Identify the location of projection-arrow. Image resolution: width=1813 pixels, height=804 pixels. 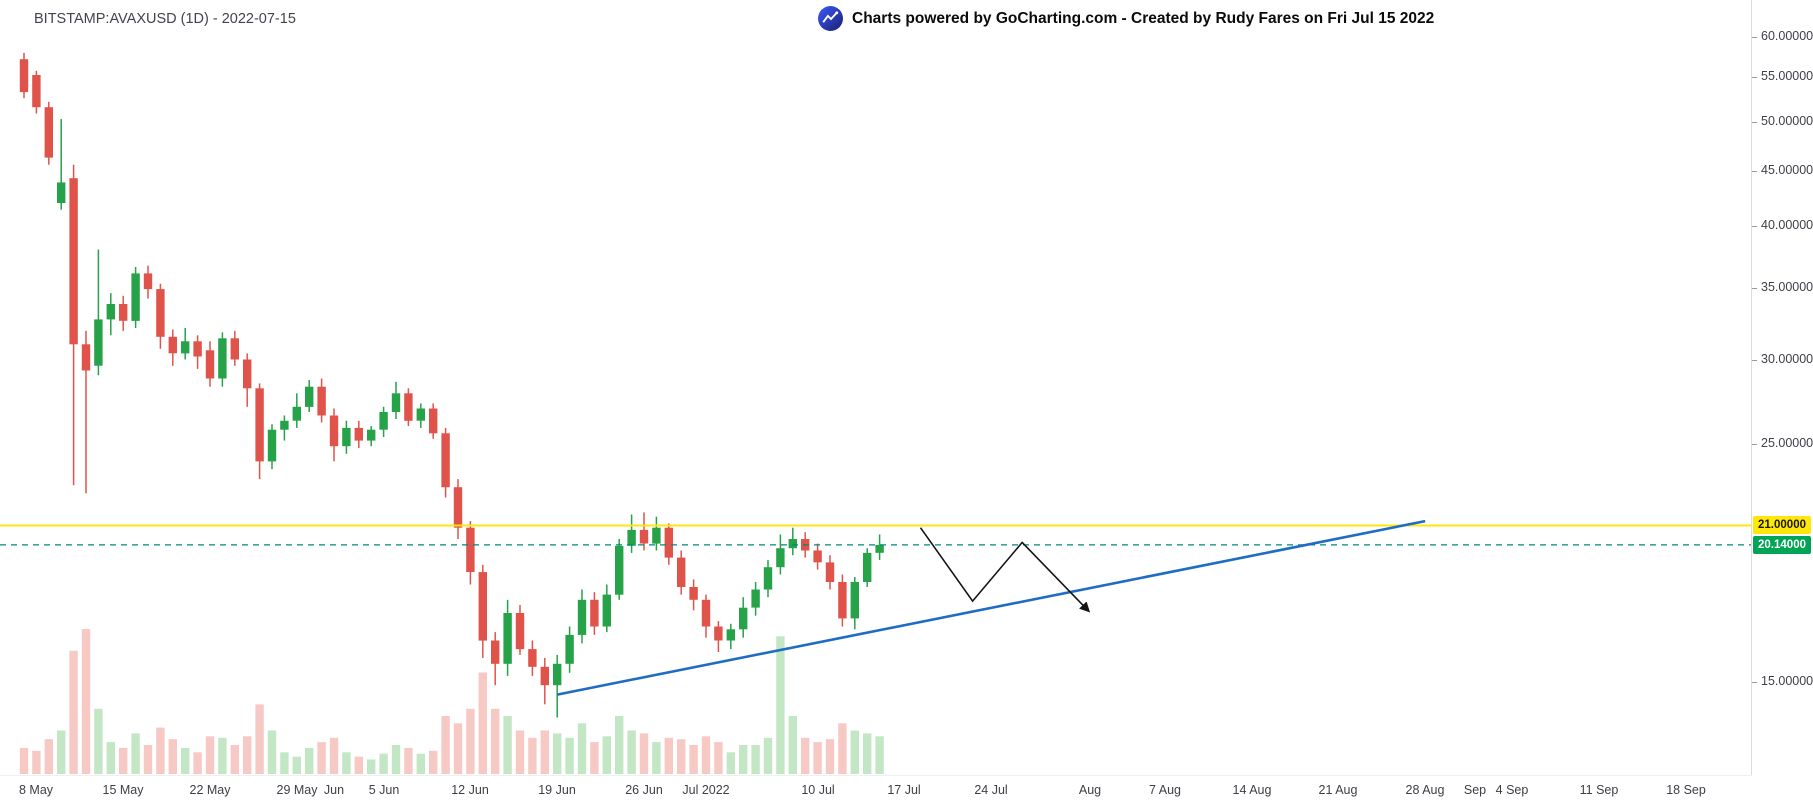
(1005, 570).